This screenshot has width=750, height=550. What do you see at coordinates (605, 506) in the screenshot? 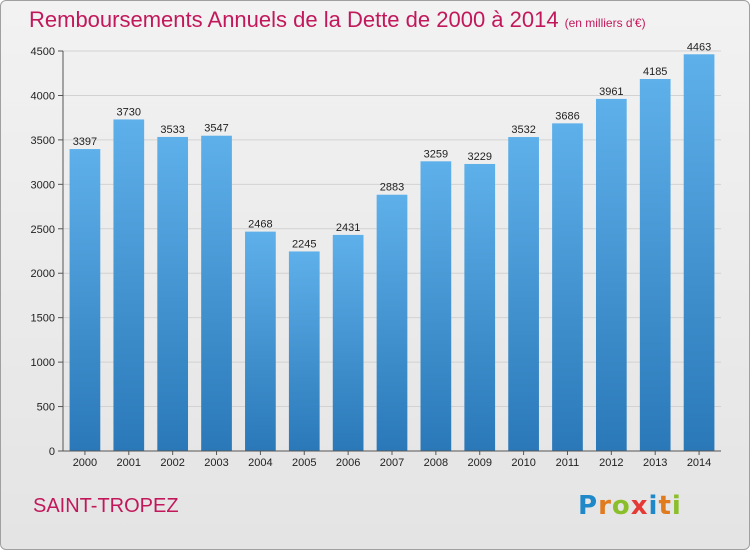
I see `logo-letter: r` at bounding box center [605, 506].